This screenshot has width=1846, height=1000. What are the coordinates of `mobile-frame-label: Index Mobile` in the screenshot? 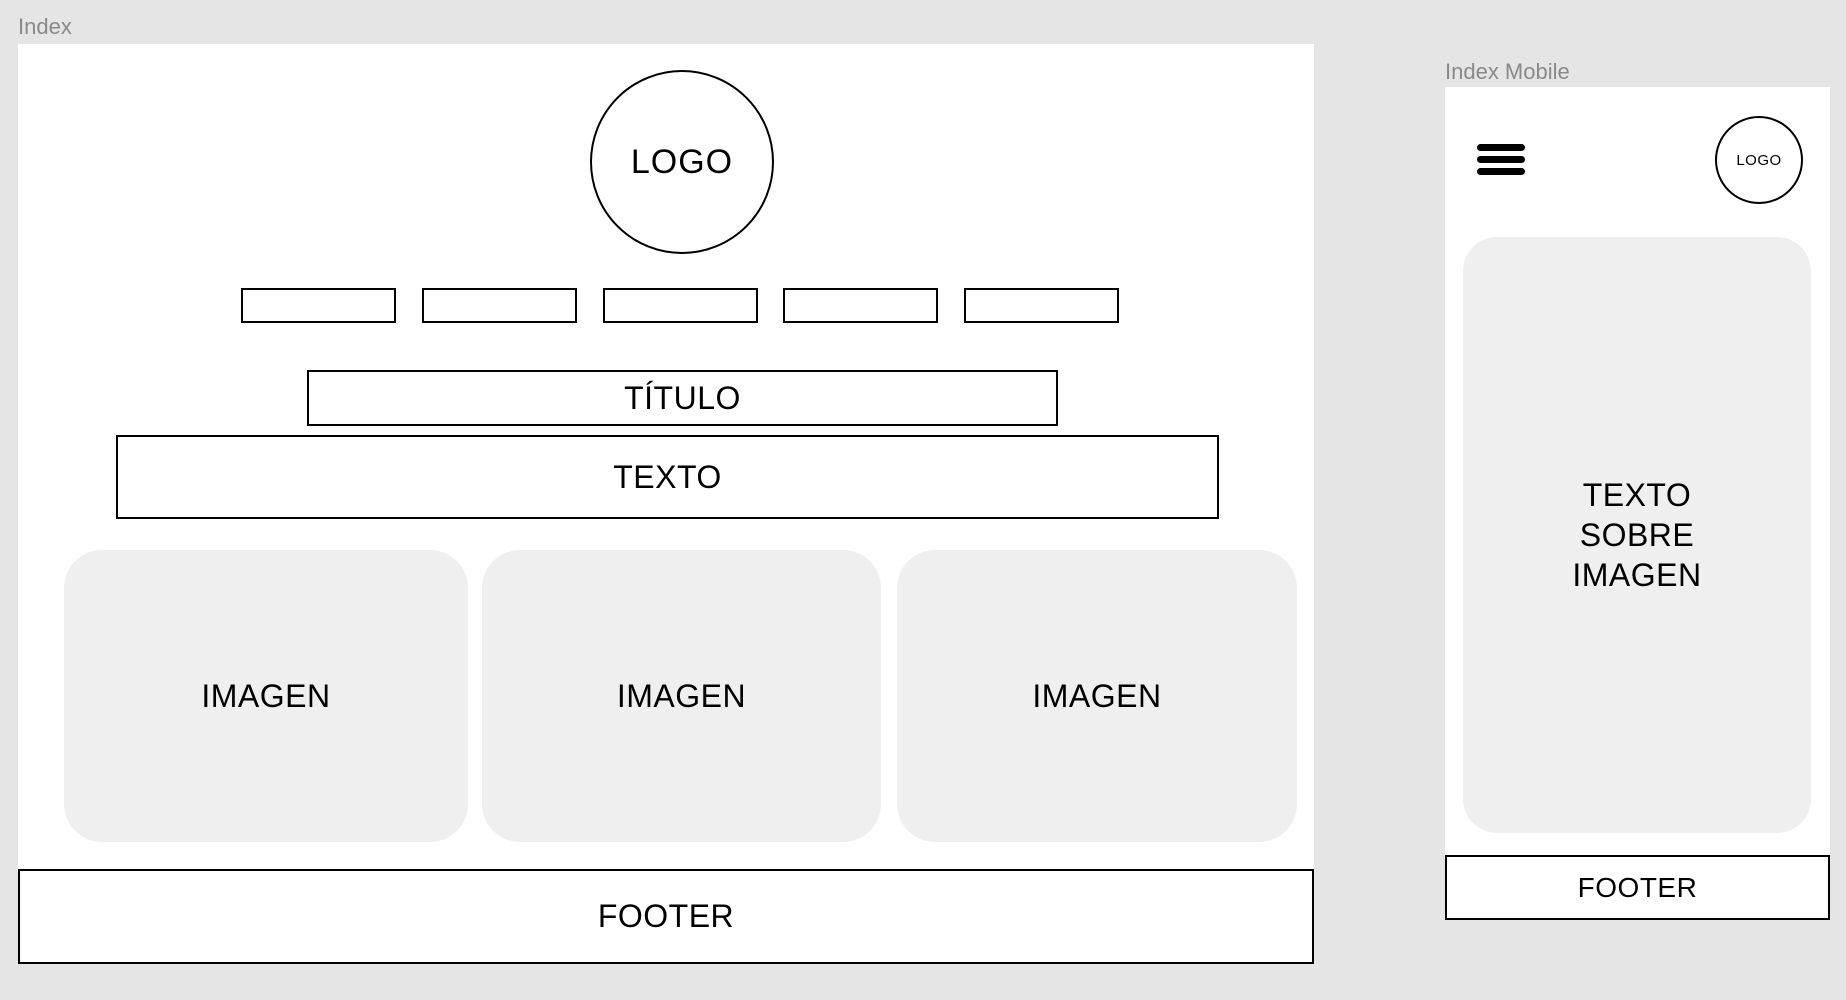 It's located at (1507, 71).